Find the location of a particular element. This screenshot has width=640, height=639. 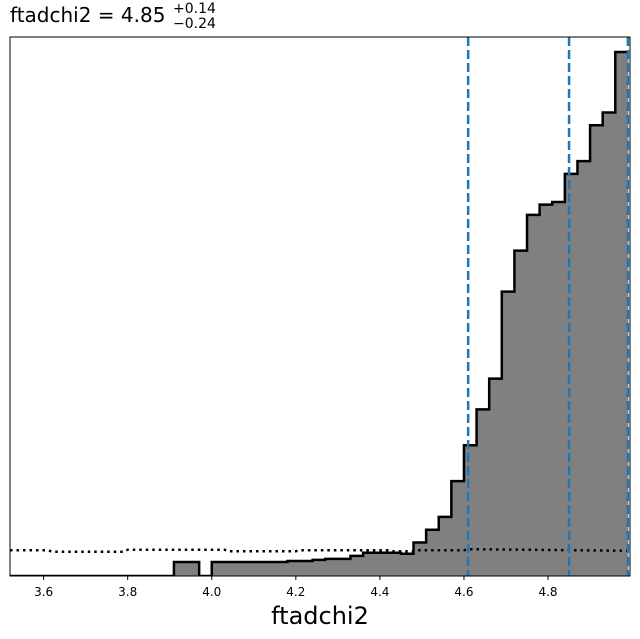

x-tick-label: 3.6 is located at coordinates (43, 592).